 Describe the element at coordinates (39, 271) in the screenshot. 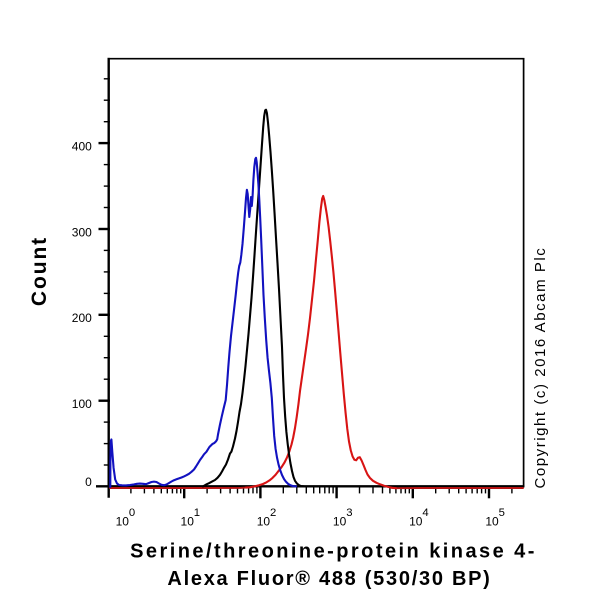

I see `svg-text: Count` at that location.